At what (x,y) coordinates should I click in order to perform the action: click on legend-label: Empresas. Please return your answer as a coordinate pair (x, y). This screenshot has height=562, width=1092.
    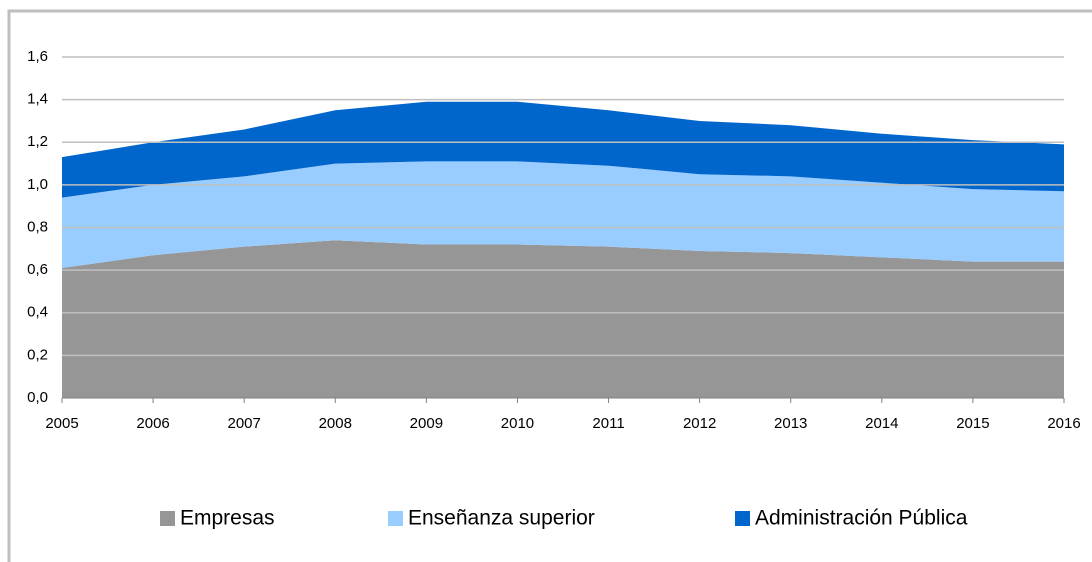
    Looking at the image, I should click on (227, 518).